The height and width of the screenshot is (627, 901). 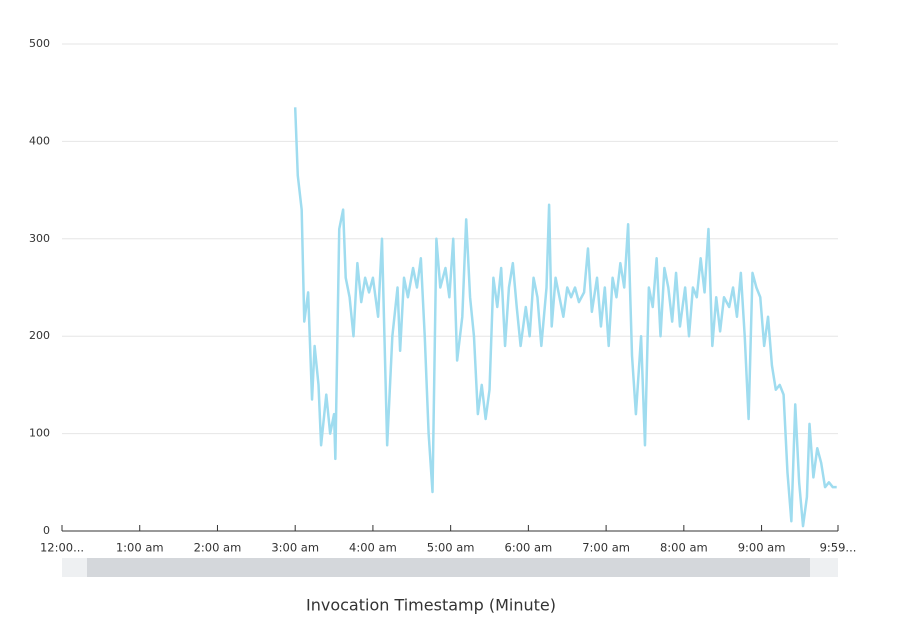 What do you see at coordinates (218, 548) in the screenshot?
I see `x-tick-label: 2:00 am` at bounding box center [218, 548].